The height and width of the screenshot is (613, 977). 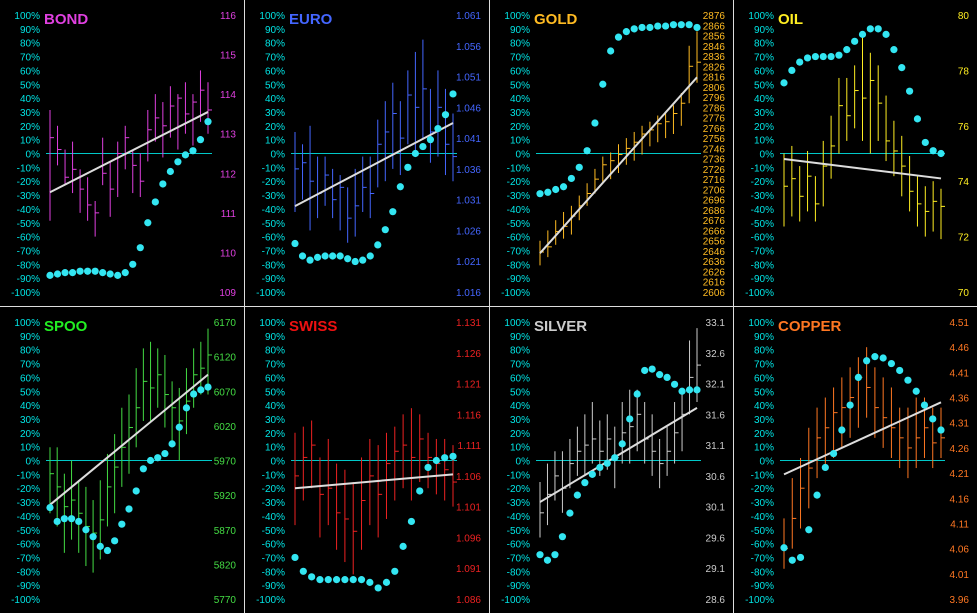 What do you see at coordinates (225, 496) in the screenshot?
I see `right-tick-label: 5920` at bounding box center [225, 496].